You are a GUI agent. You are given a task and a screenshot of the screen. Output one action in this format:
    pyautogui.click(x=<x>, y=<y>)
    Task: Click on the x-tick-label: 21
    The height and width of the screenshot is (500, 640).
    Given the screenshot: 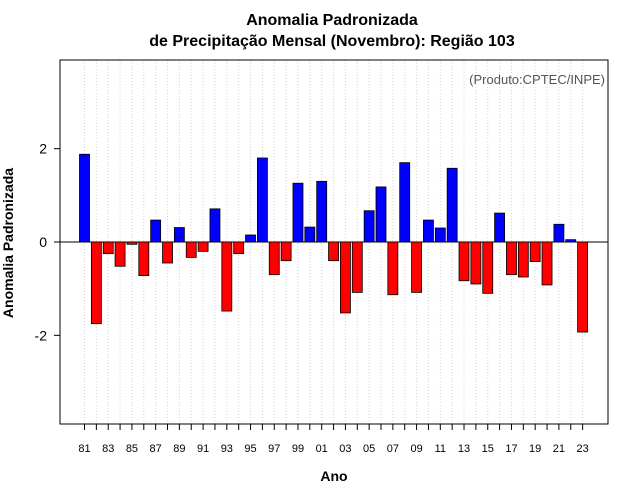 What is the action you would take?
    pyautogui.click(x=559, y=449)
    